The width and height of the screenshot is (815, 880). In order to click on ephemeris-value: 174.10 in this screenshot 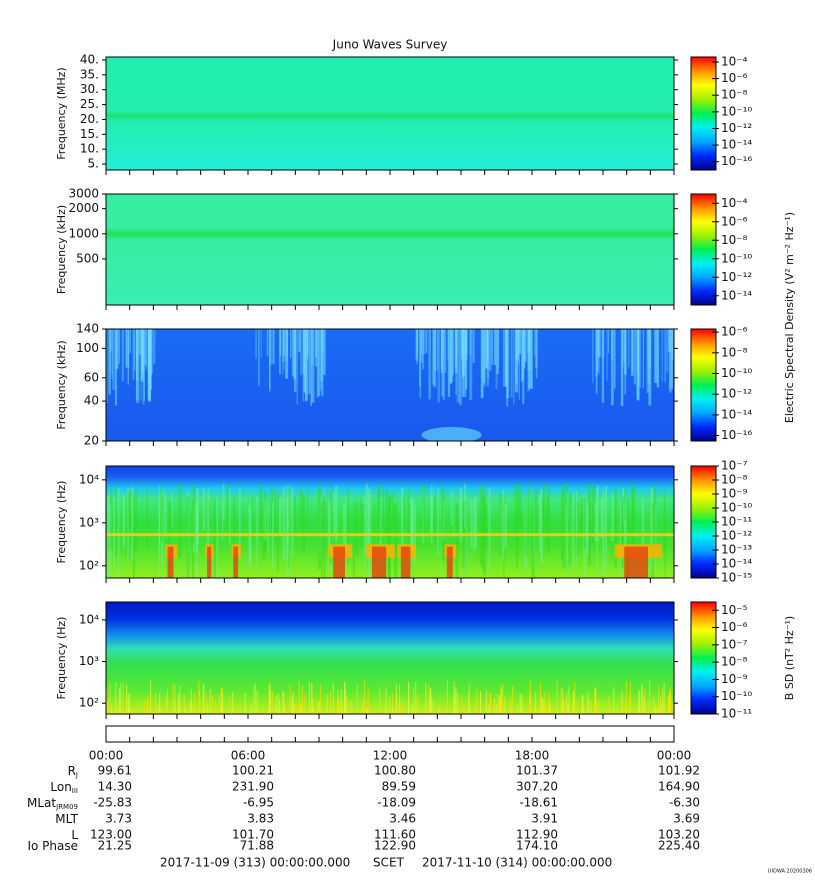, I will do `click(537, 846)`.